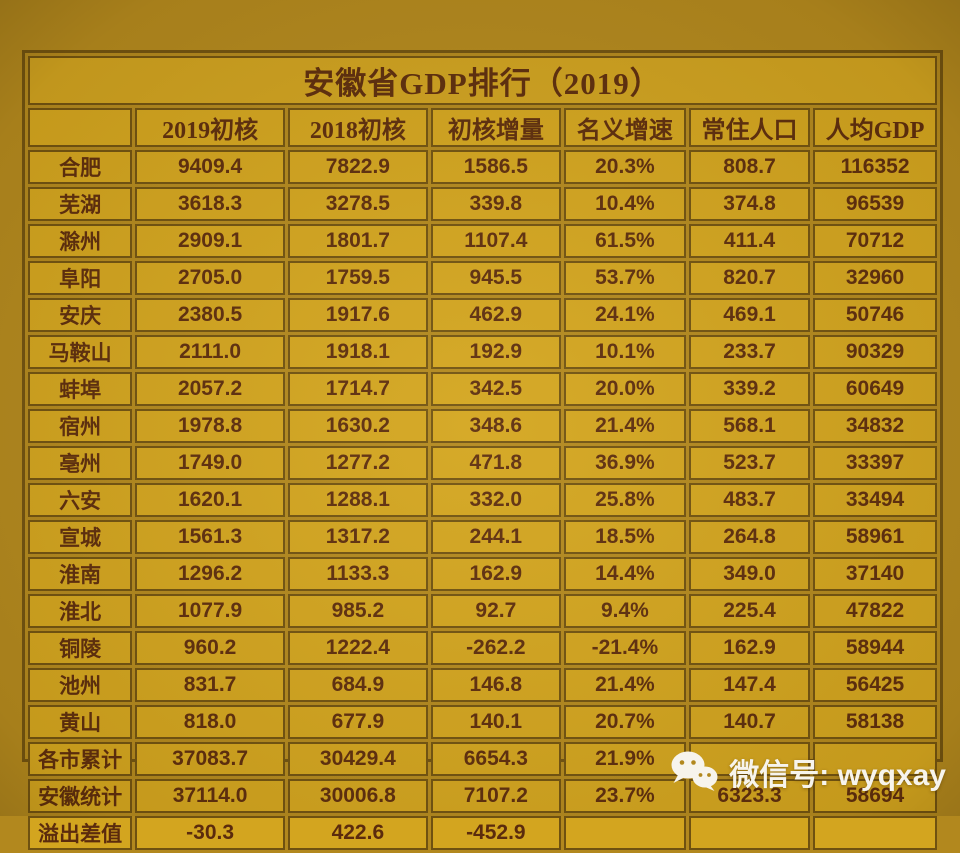 The width and height of the screenshot is (960, 853). What do you see at coordinates (495, 463) in the screenshot?
I see `table-cell: 471.8` at bounding box center [495, 463].